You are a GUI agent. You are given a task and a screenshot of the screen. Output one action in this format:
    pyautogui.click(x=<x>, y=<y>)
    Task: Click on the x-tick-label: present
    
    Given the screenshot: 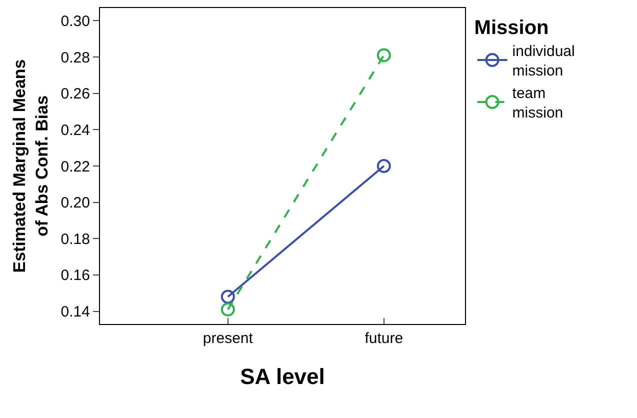 What is the action you would take?
    pyautogui.click(x=228, y=338)
    